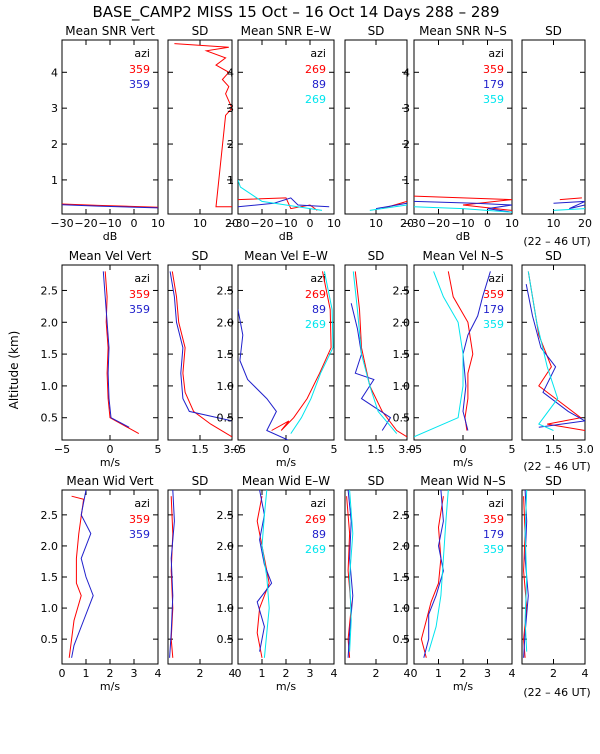 Image resolution: width=600 pixels, height=754 pixels. What do you see at coordinates (226, 354) in the screenshot?
I see `panel-2-3-ytick-label-2: 1.5` at bounding box center [226, 354].